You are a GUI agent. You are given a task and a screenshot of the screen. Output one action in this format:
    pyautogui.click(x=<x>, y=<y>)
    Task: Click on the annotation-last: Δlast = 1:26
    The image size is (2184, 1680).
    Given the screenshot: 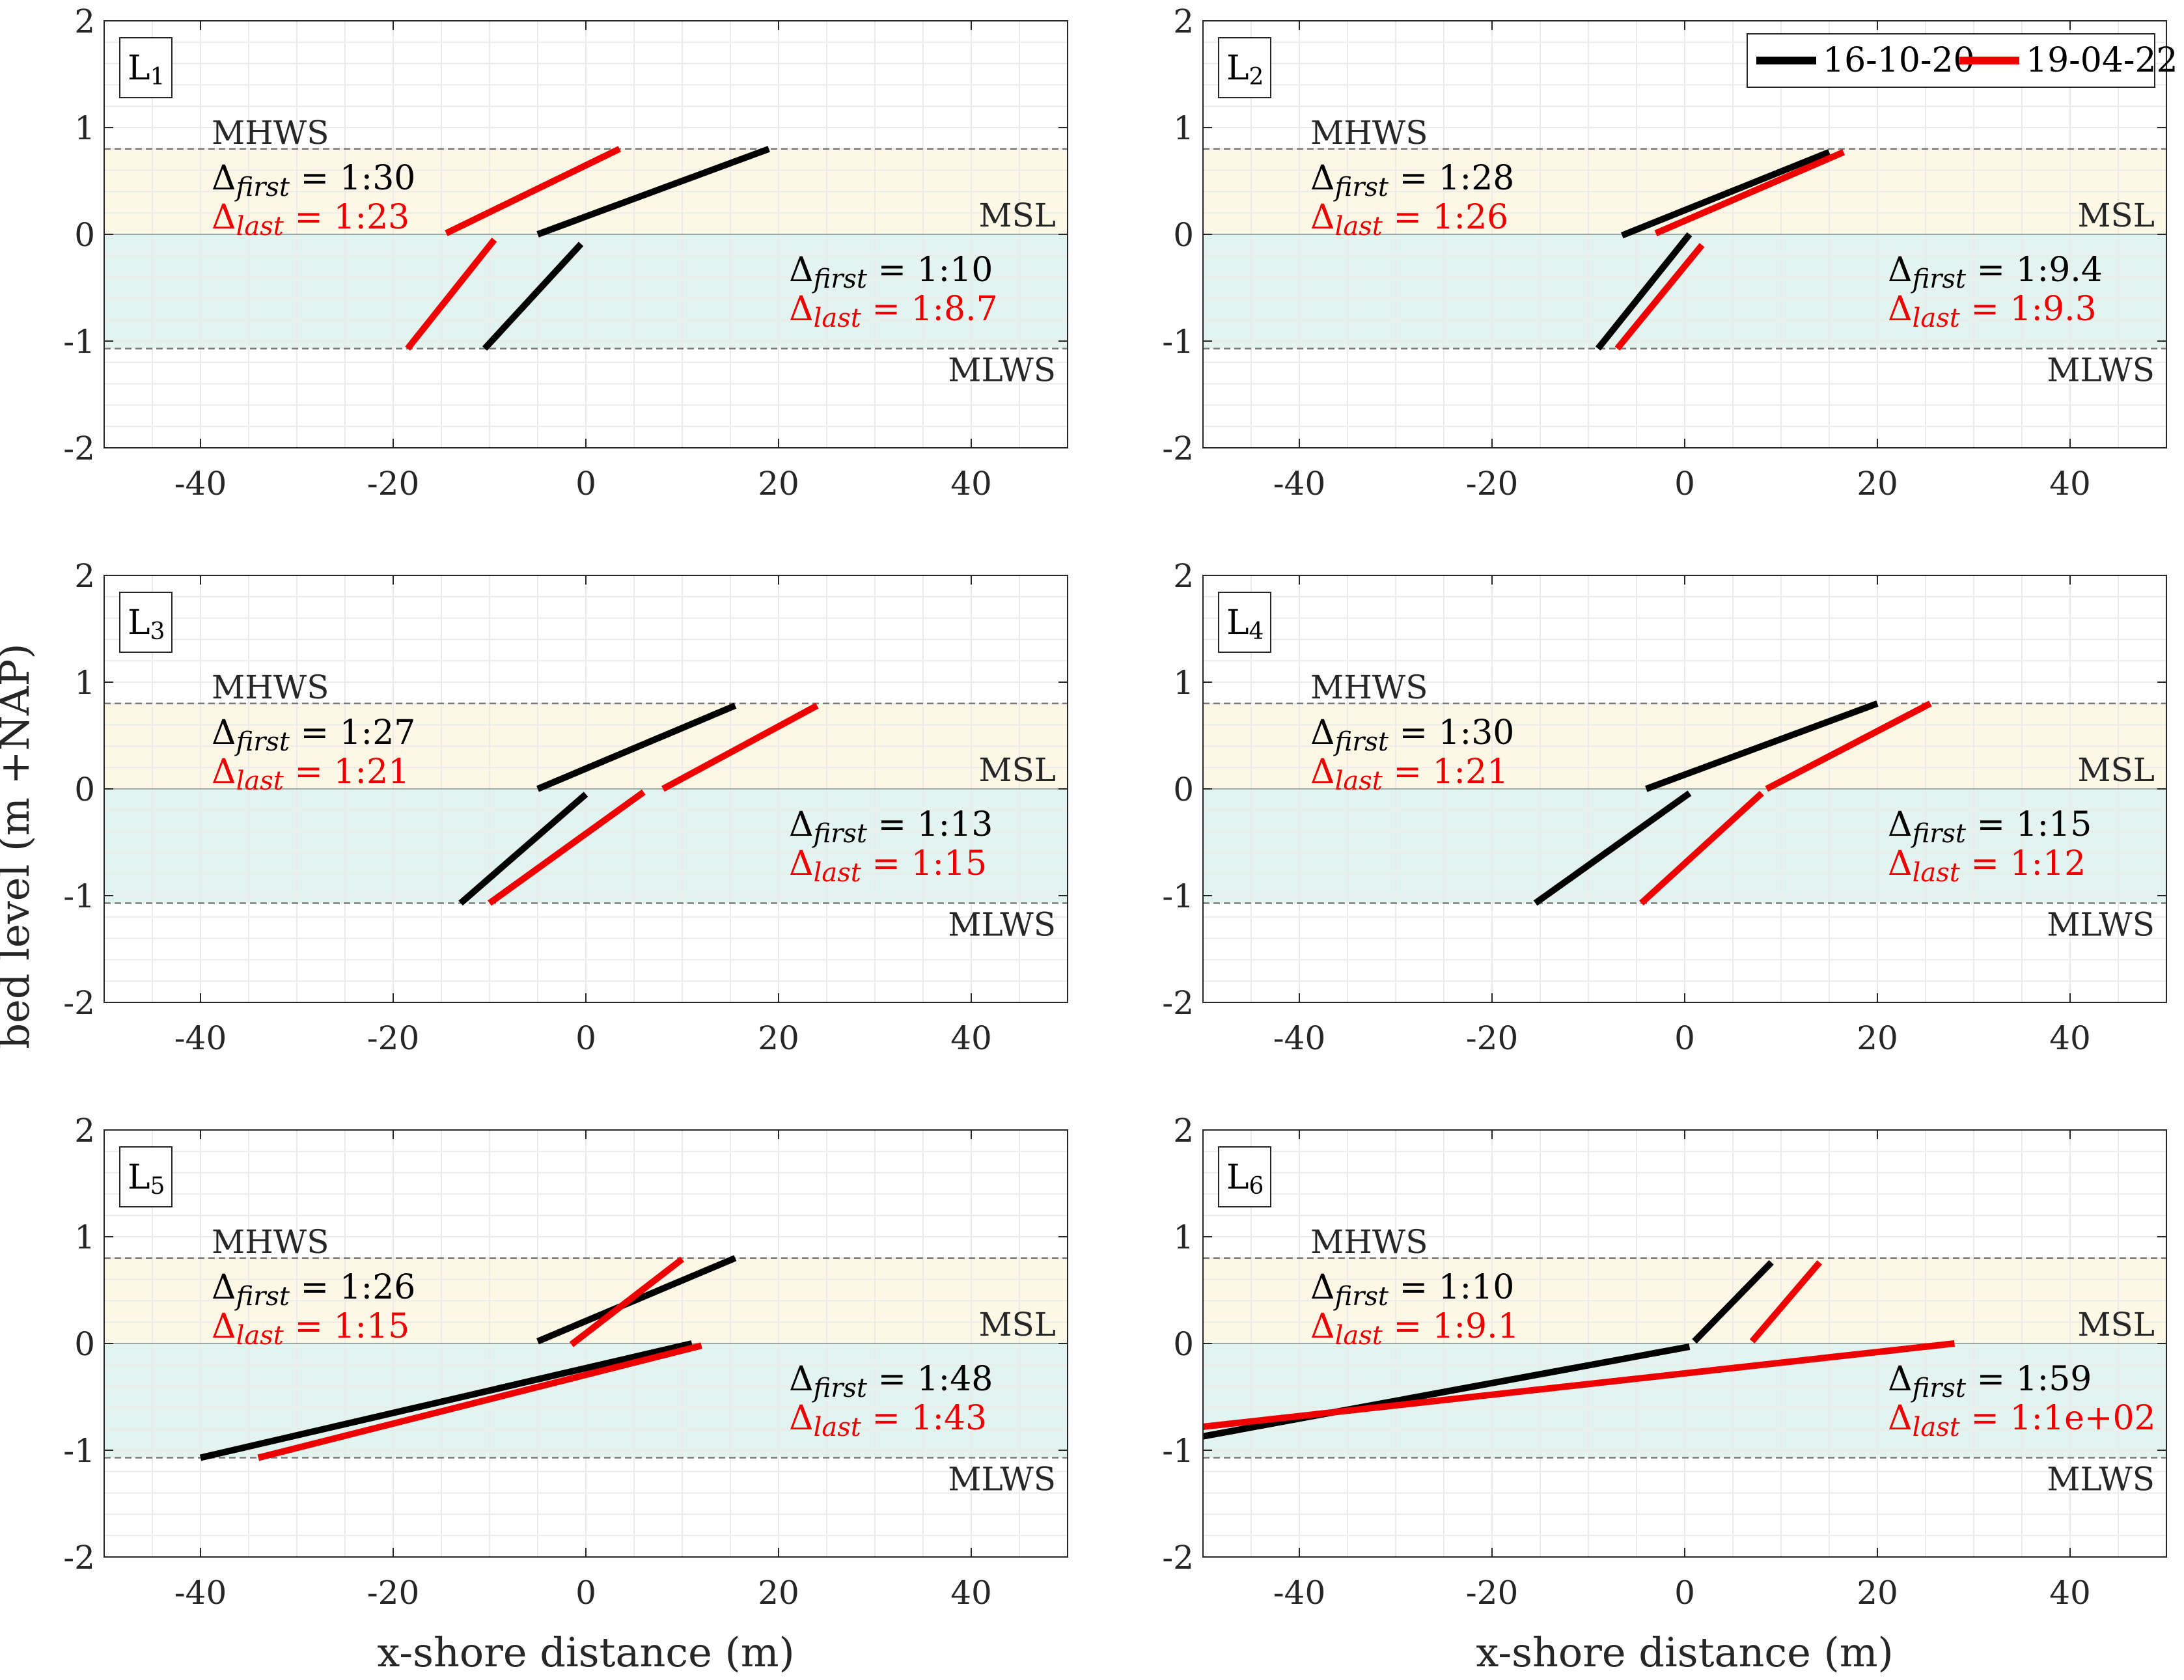 What is the action you would take?
    pyautogui.click(x=1409, y=220)
    